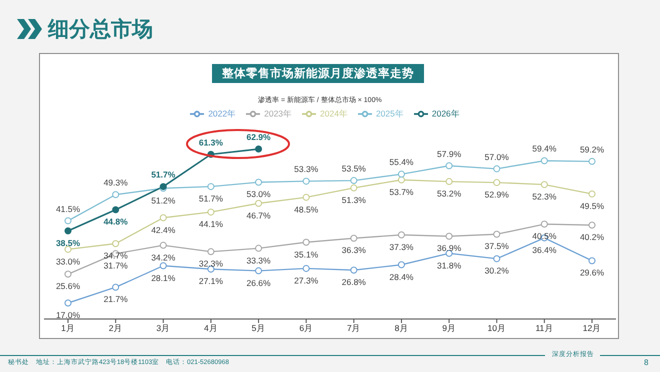 The image size is (660, 372). What do you see at coordinates (401, 277) in the screenshot?
I see `data-label: 28.4%` at bounding box center [401, 277].